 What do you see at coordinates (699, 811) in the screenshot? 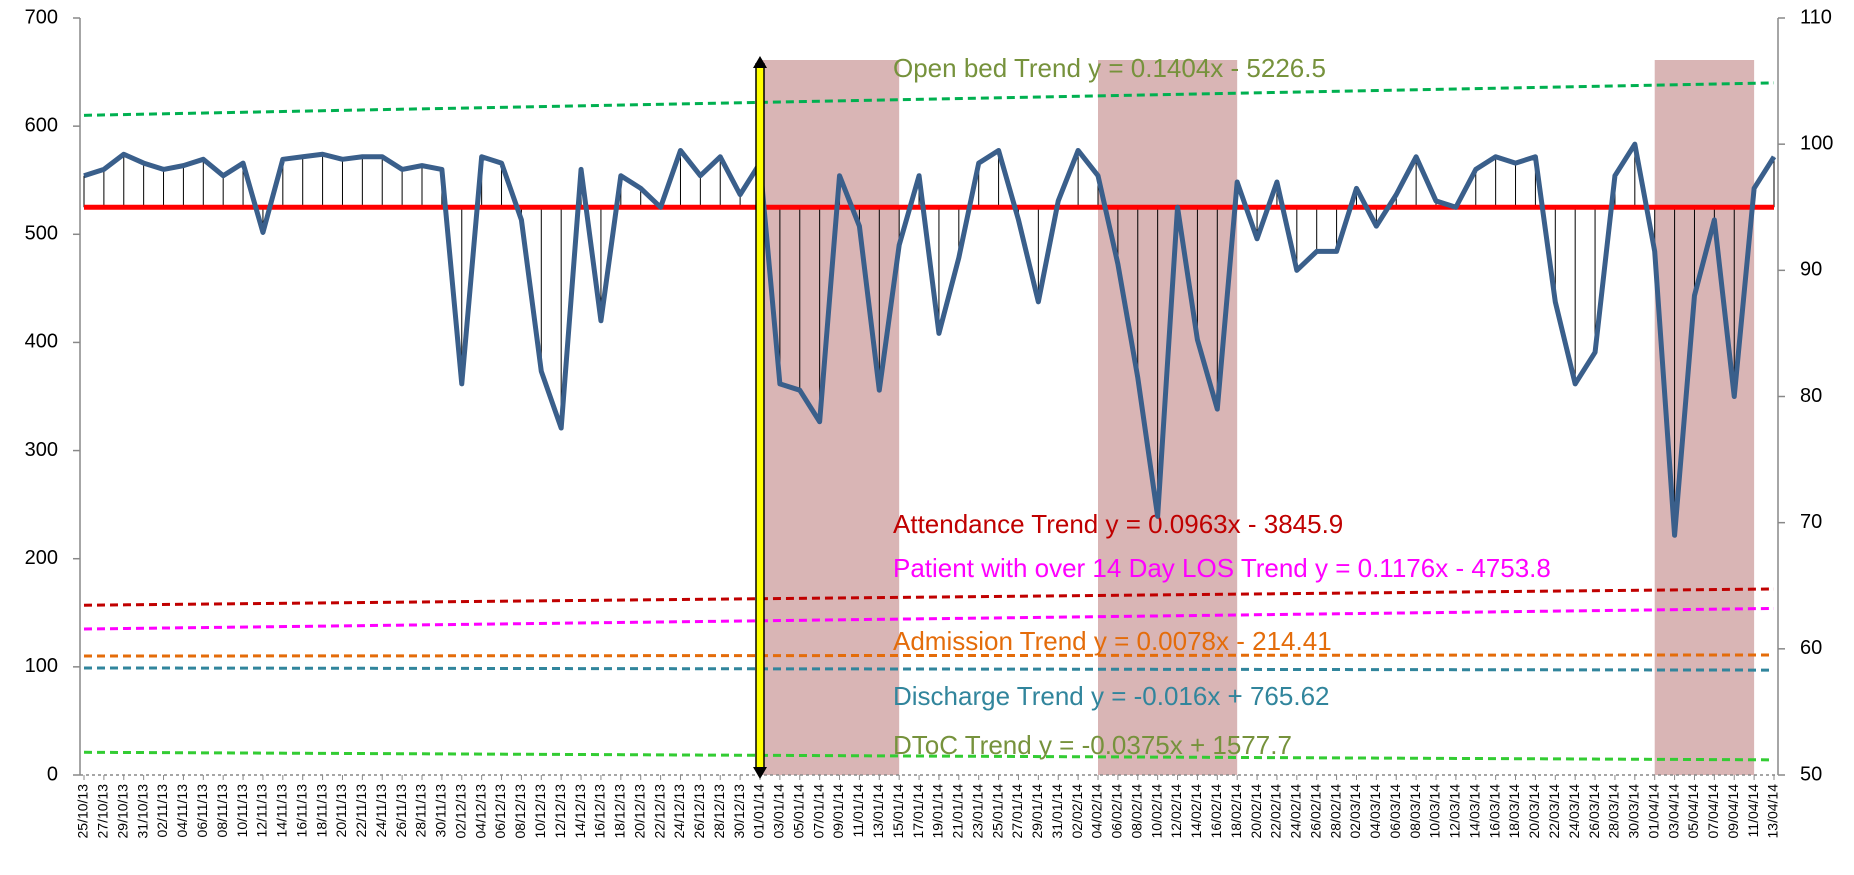
I see `x-tick-label: 26/12/13` at bounding box center [699, 811].